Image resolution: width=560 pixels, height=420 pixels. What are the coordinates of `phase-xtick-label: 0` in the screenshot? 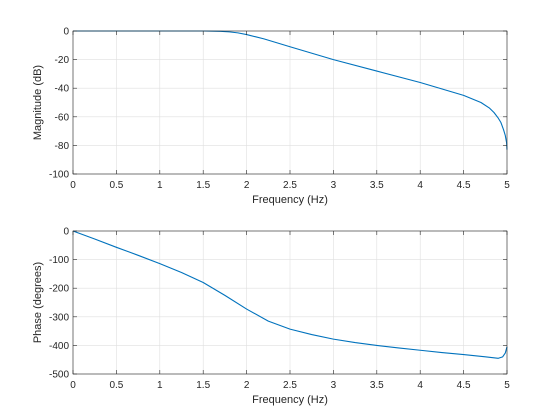 It's located at (73, 385).